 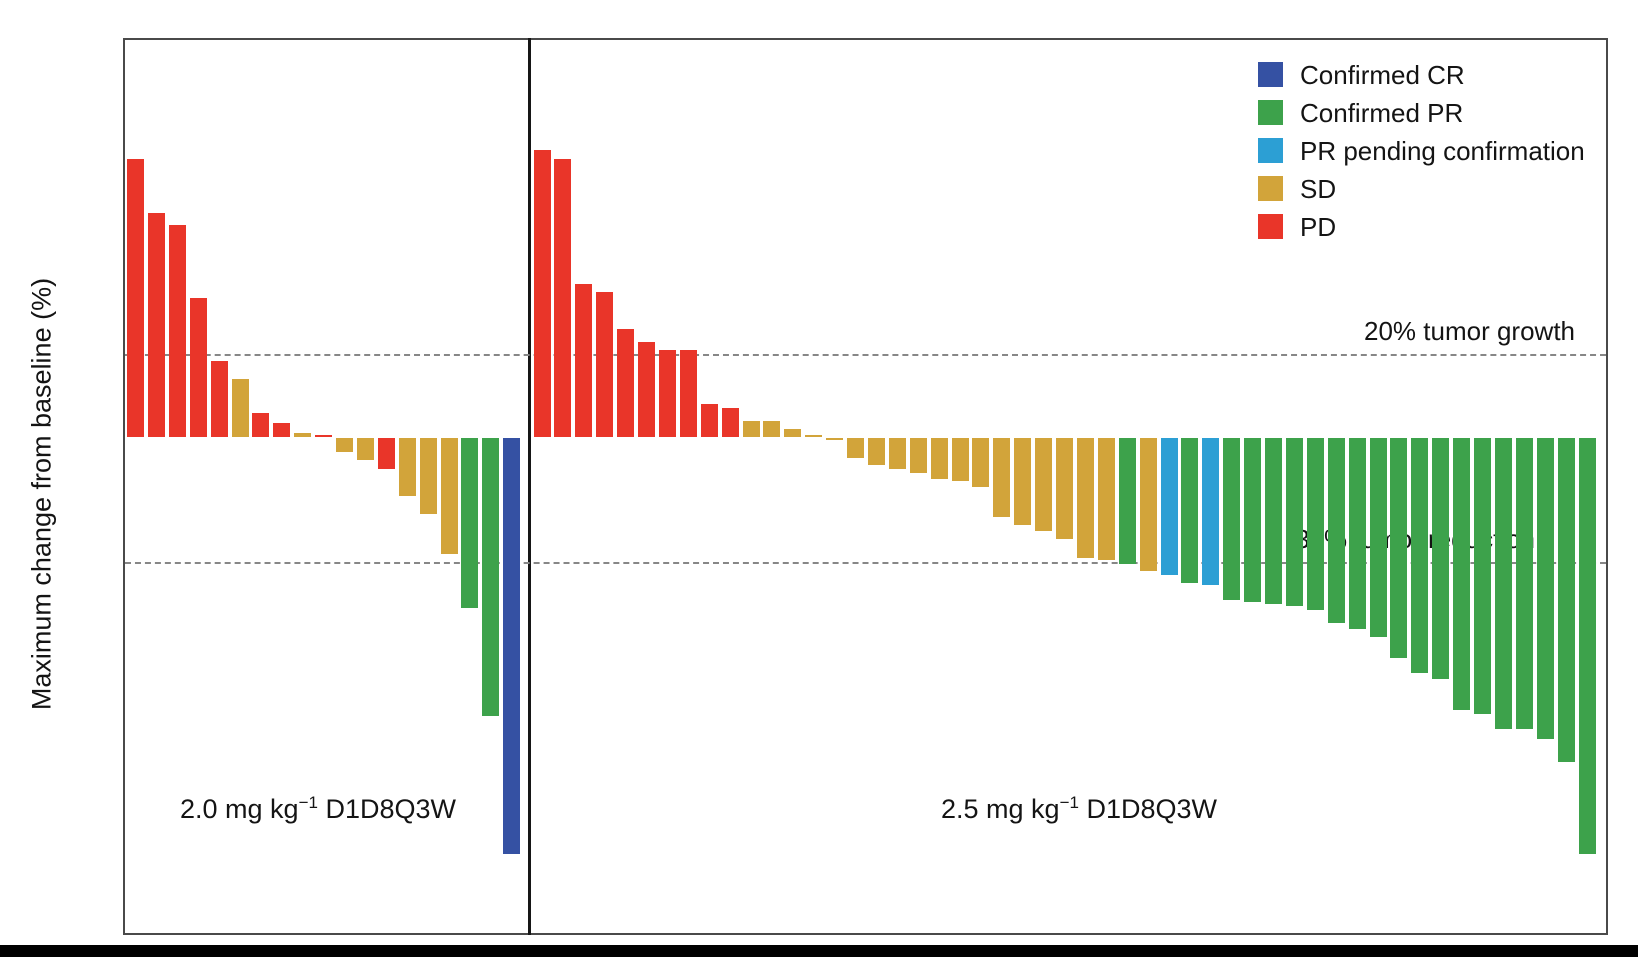 I want to click on legend-item-PRpending: PR pending confirmation, so click(x=1438, y=151).